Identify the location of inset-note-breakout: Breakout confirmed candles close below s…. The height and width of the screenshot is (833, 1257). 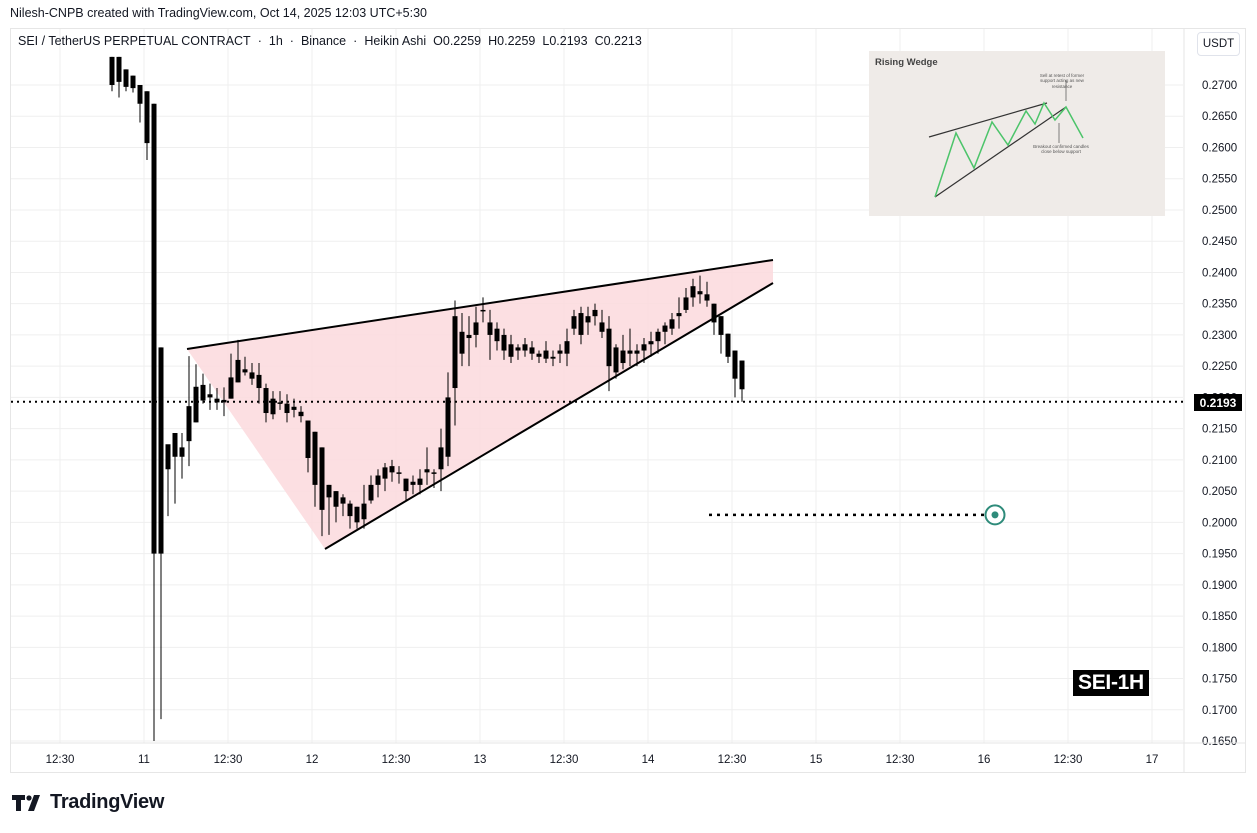
(1061, 149).